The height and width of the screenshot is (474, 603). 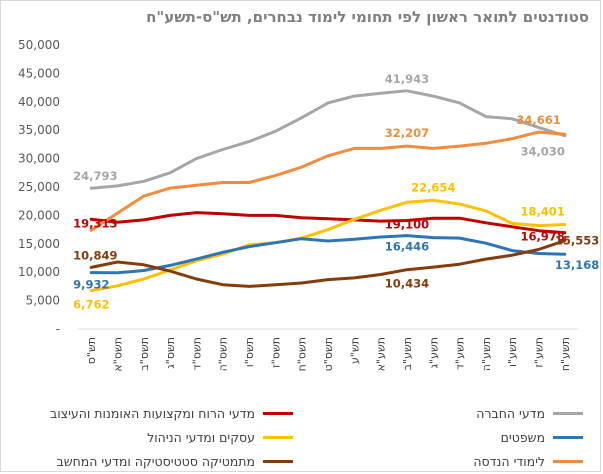 What do you see at coordinates (538, 120) in the screenshot?
I see `data-label: 34,661` at bounding box center [538, 120].